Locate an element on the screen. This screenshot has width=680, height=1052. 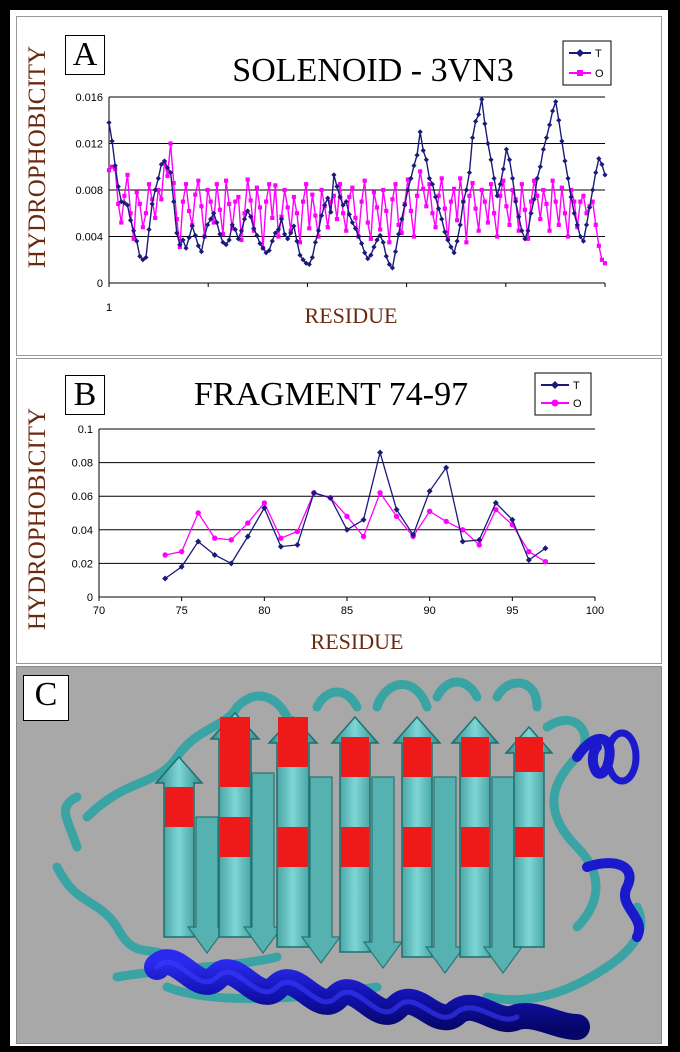
chart-a-ytick-label: 0.012 is located at coordinates (89, 145).